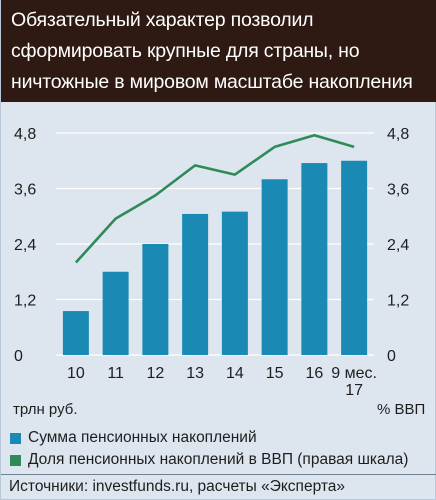 The image size is (436, 500). What do you see at coordinates (18, 356) in the screenshot?
I see `y-tick-label: 0` at bounding box center [18, 356].